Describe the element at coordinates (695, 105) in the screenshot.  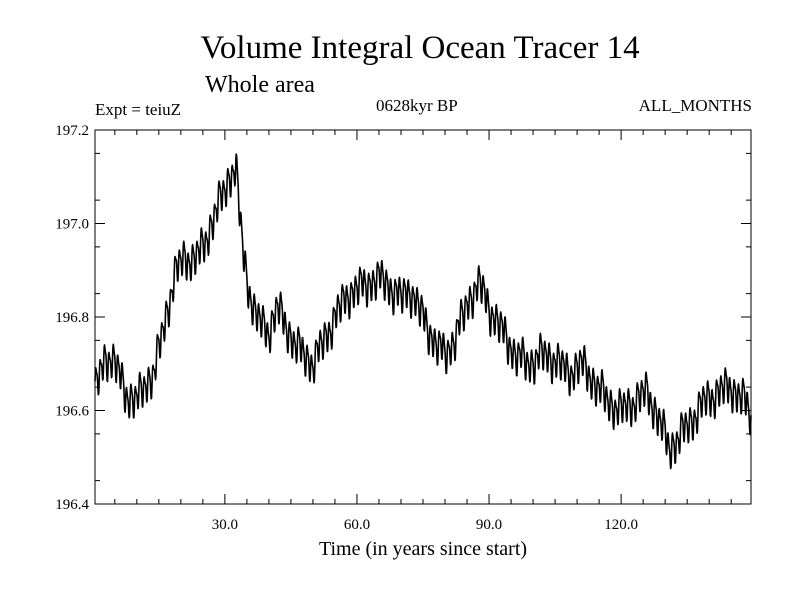
I see `months-label: ALL_MONTHS` at that location.